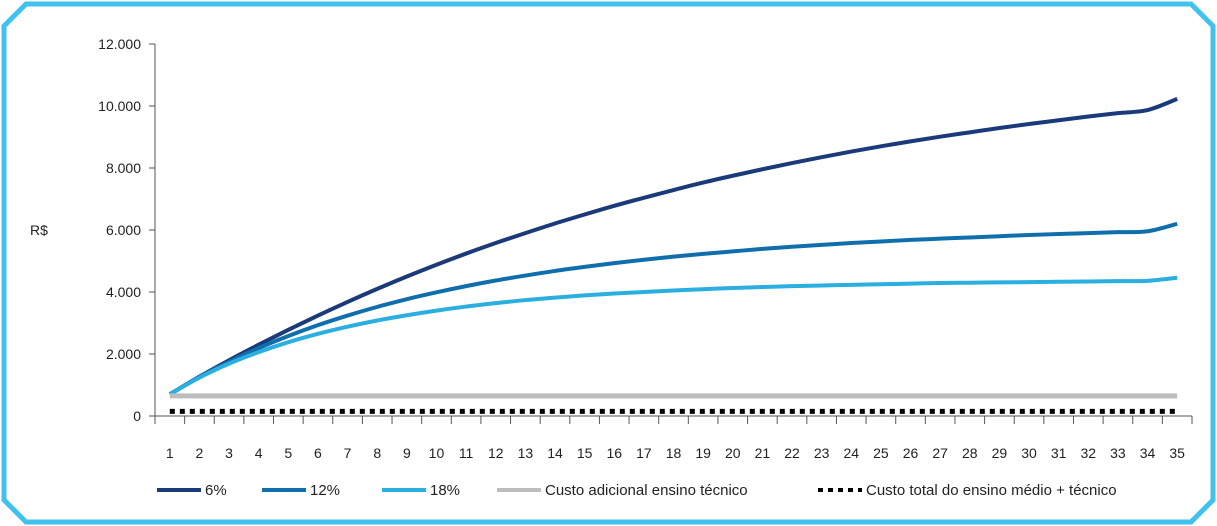 Image resolution: width=1217 pixels, height=526 pixels. What do you see at coordinates (519, 490) in the screenshot?
I see `legend-swatch-custo-adicional` at bounding box center [519, 490].